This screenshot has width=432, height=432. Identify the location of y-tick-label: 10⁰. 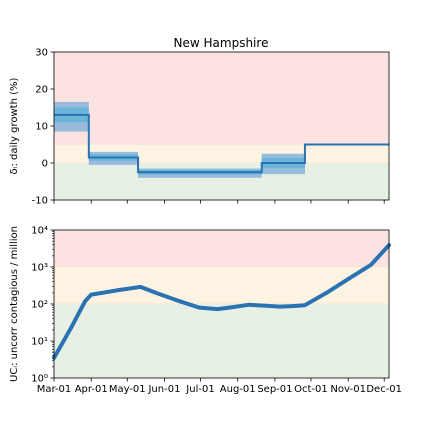
(39, 379).